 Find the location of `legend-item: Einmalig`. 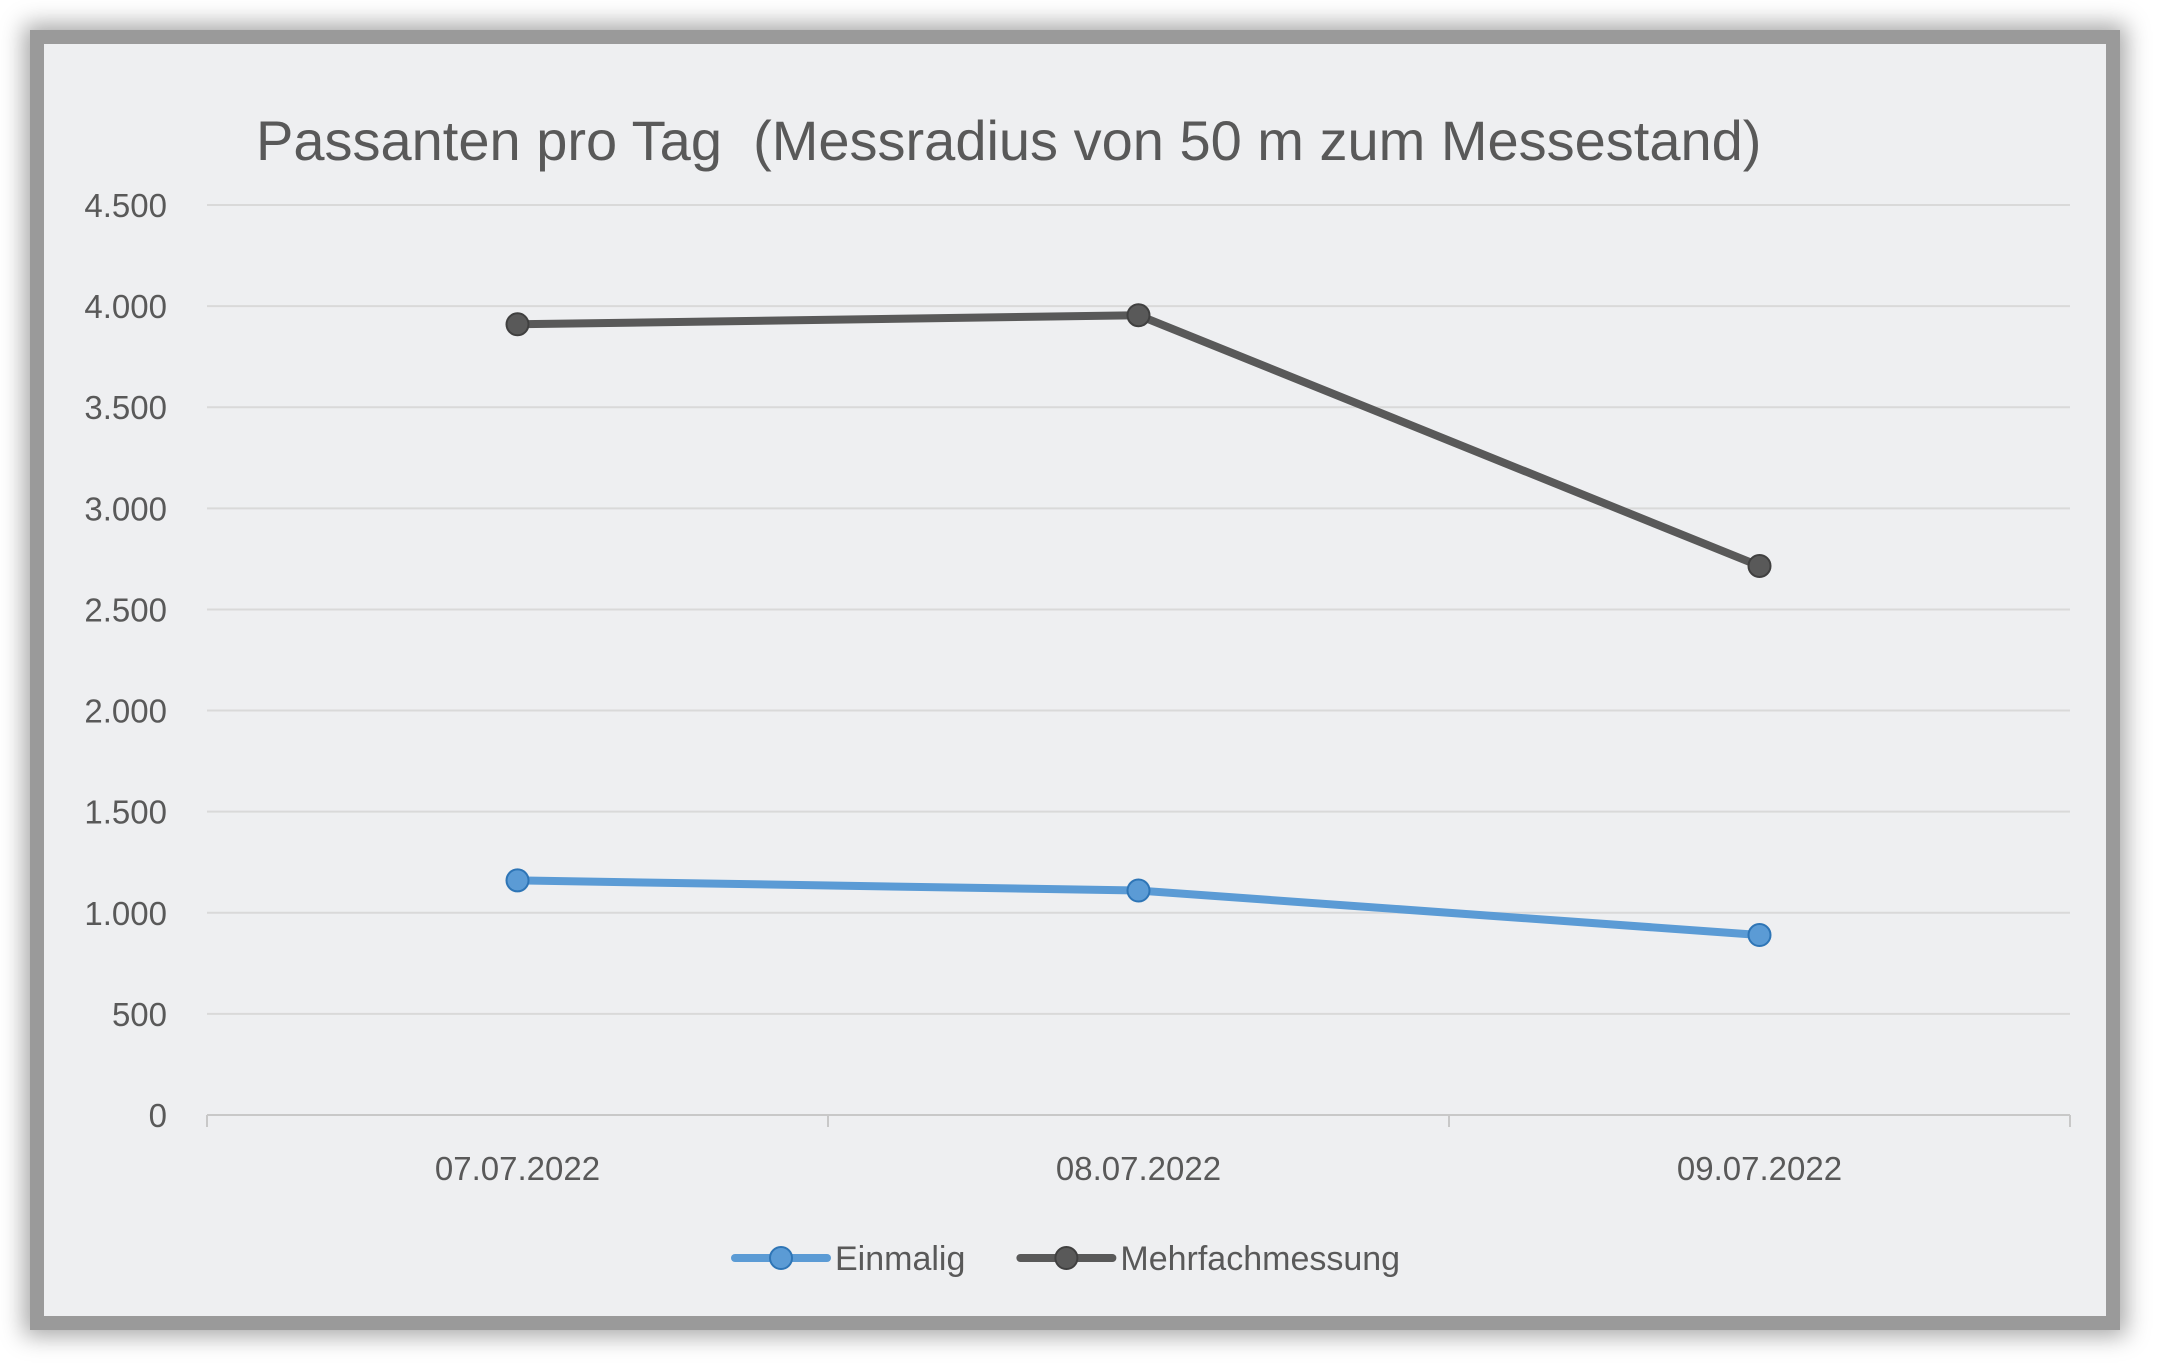

legend-item: Einmalig is located at coordinates (848, 1259).